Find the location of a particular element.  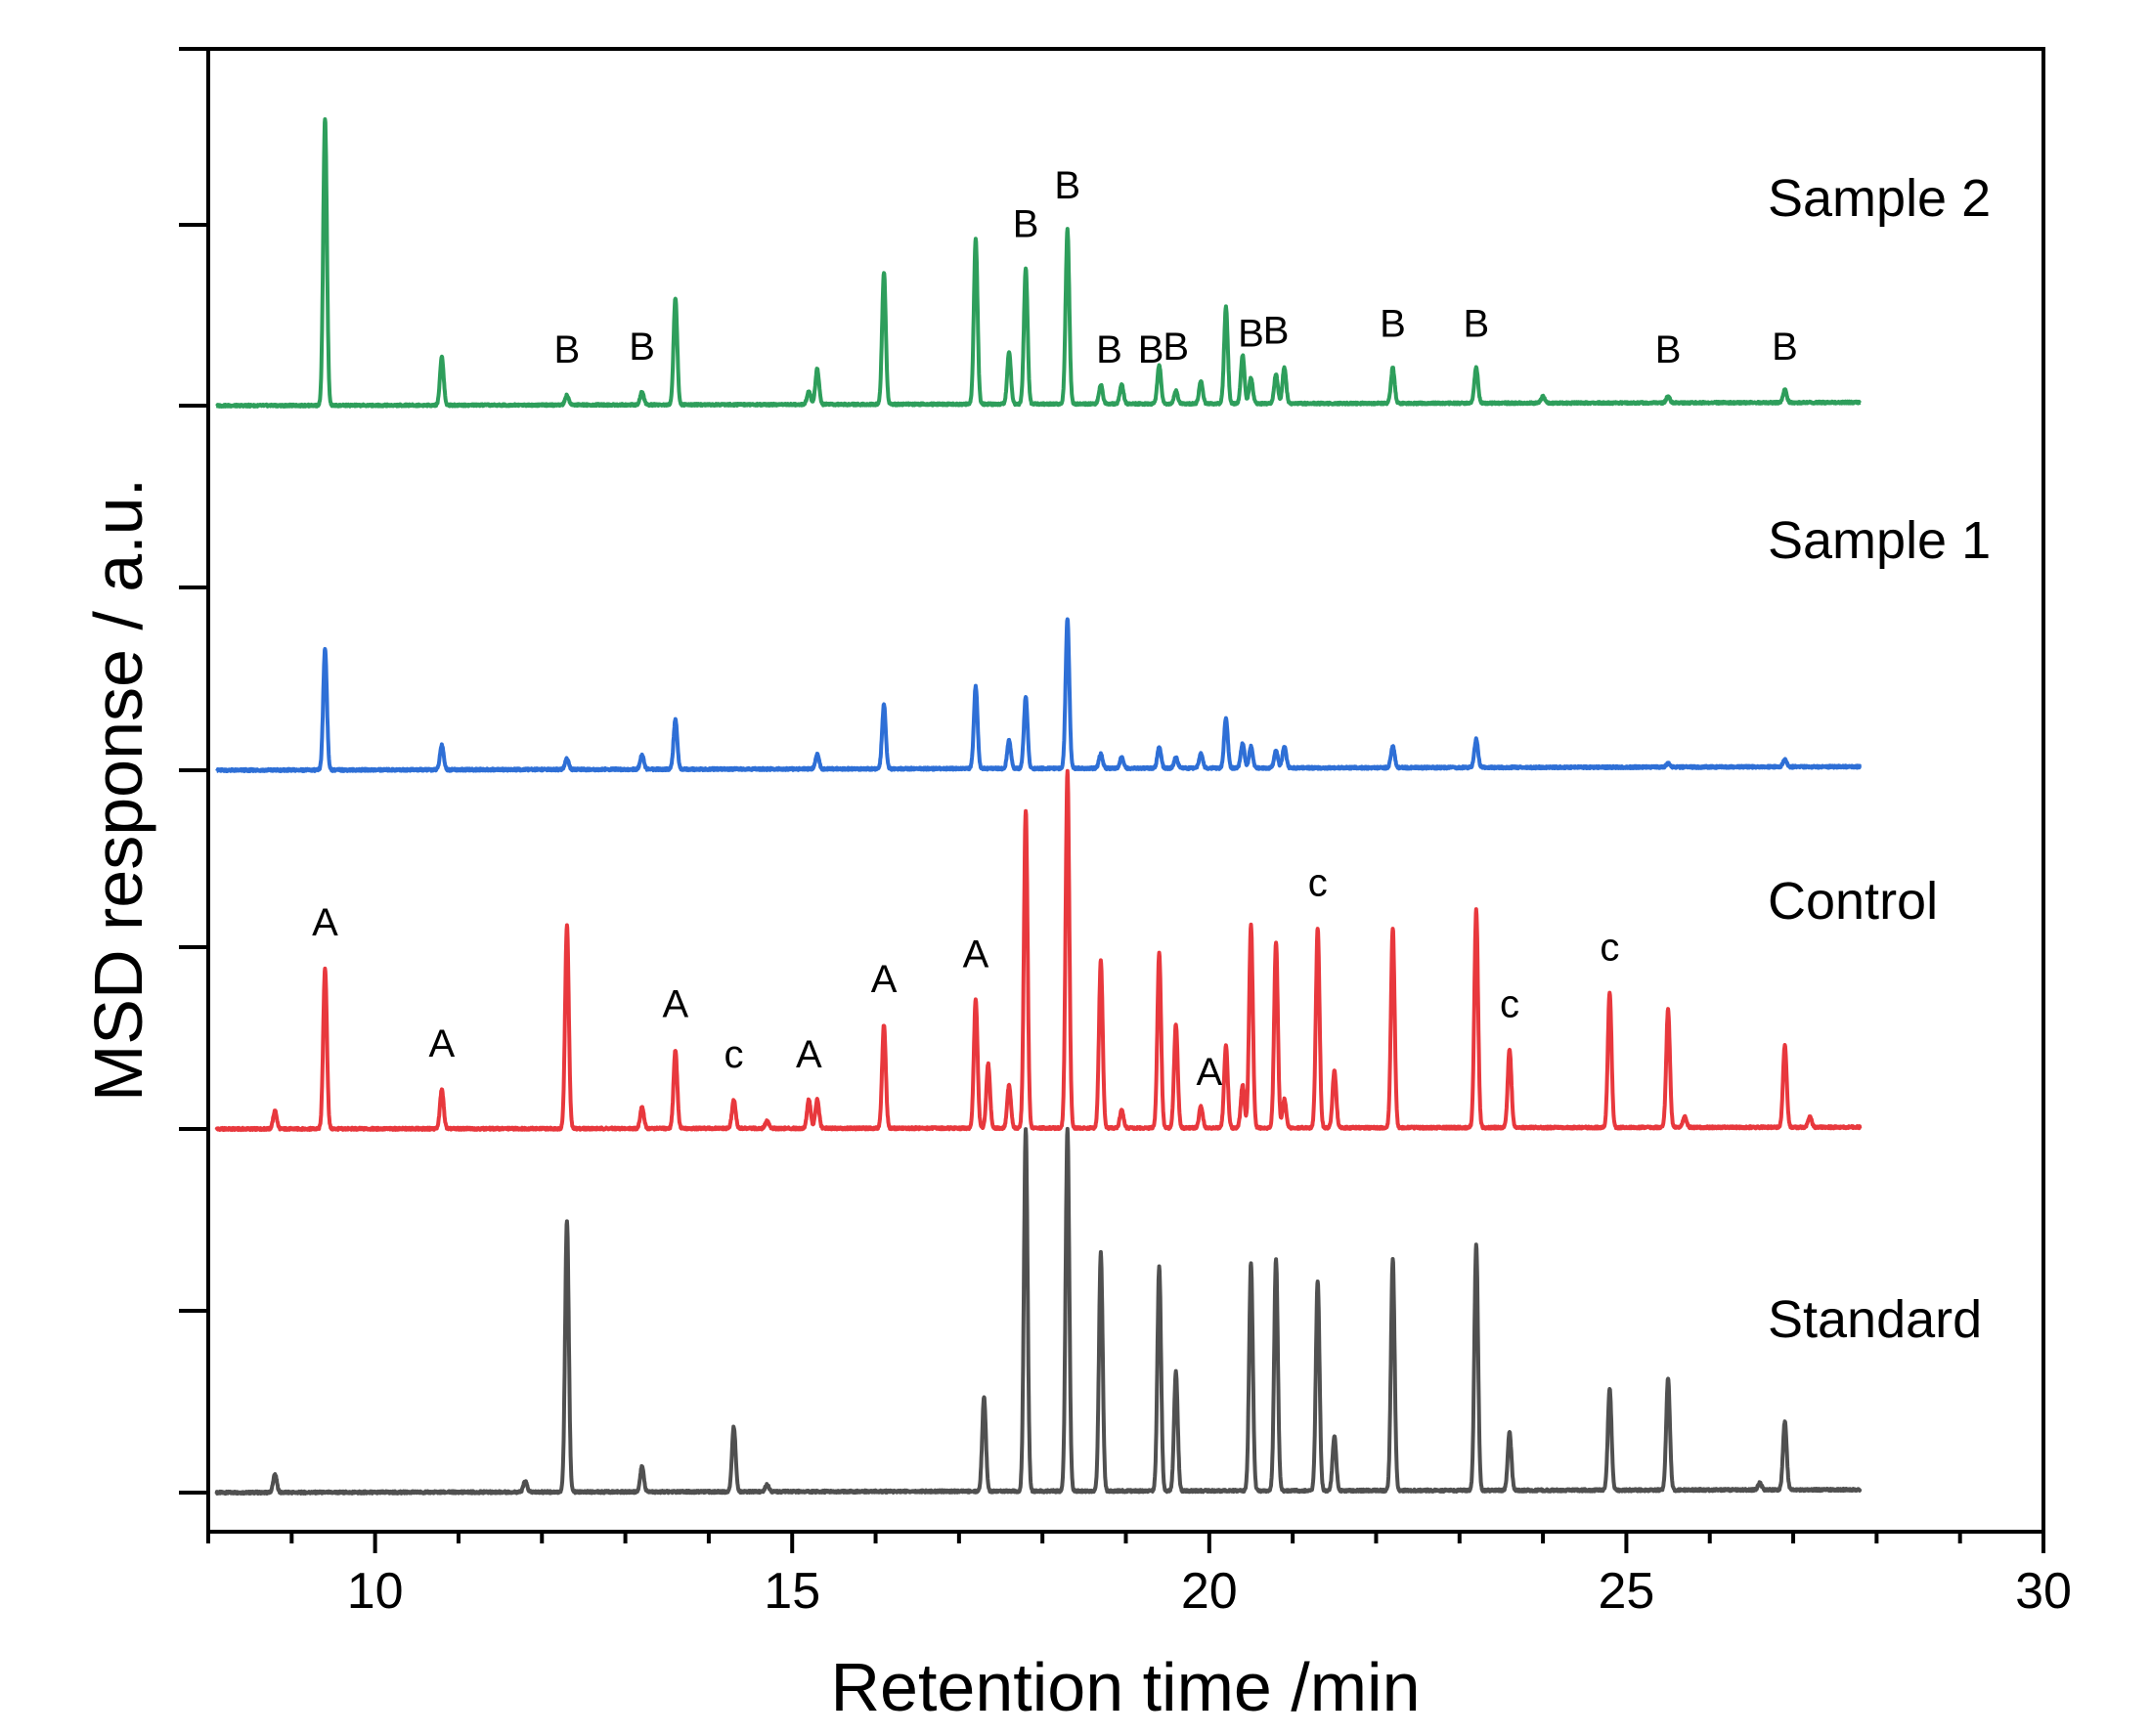

y-axis-ticks is located at coordinates (194, 771).